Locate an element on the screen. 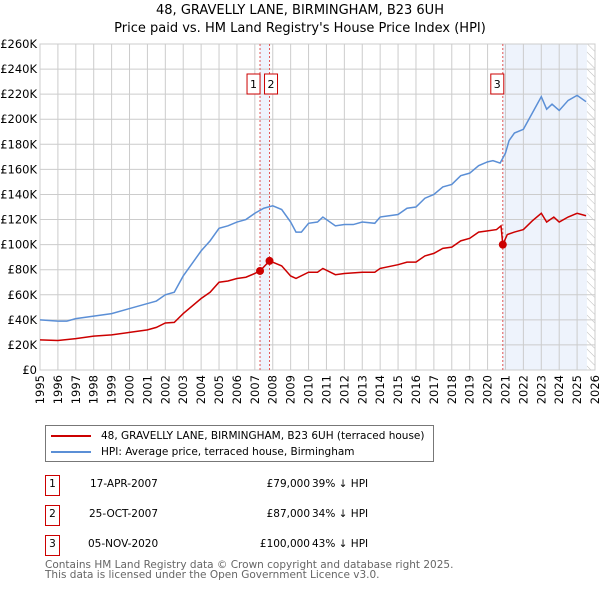  sale-date: 17-APR-2007 is located at coordinates (124, 484).